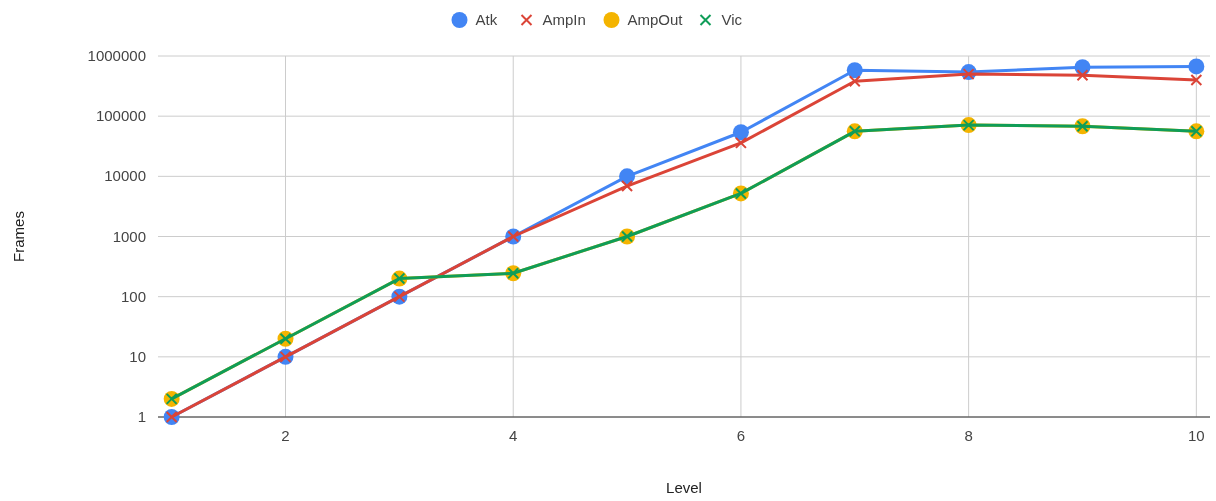  What do you see at coordinates (285, 435) in the screenshot?
I see `x-tick-label: 2` at bounding box center [285, 435].